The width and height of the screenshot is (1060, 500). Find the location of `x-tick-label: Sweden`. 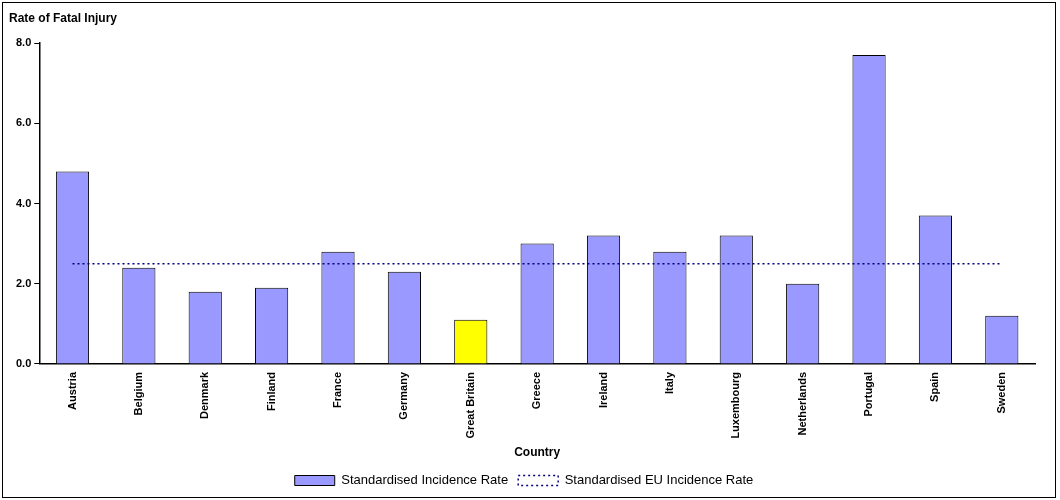

x-tick-label: Sweden is located at coordinates (1000, 392).